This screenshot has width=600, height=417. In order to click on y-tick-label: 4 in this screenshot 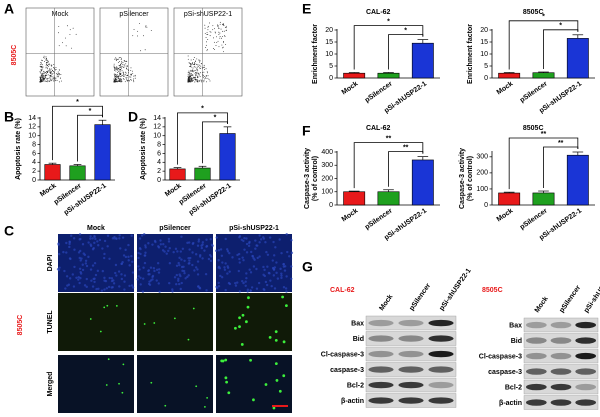, I will do `click(159, 162)`.